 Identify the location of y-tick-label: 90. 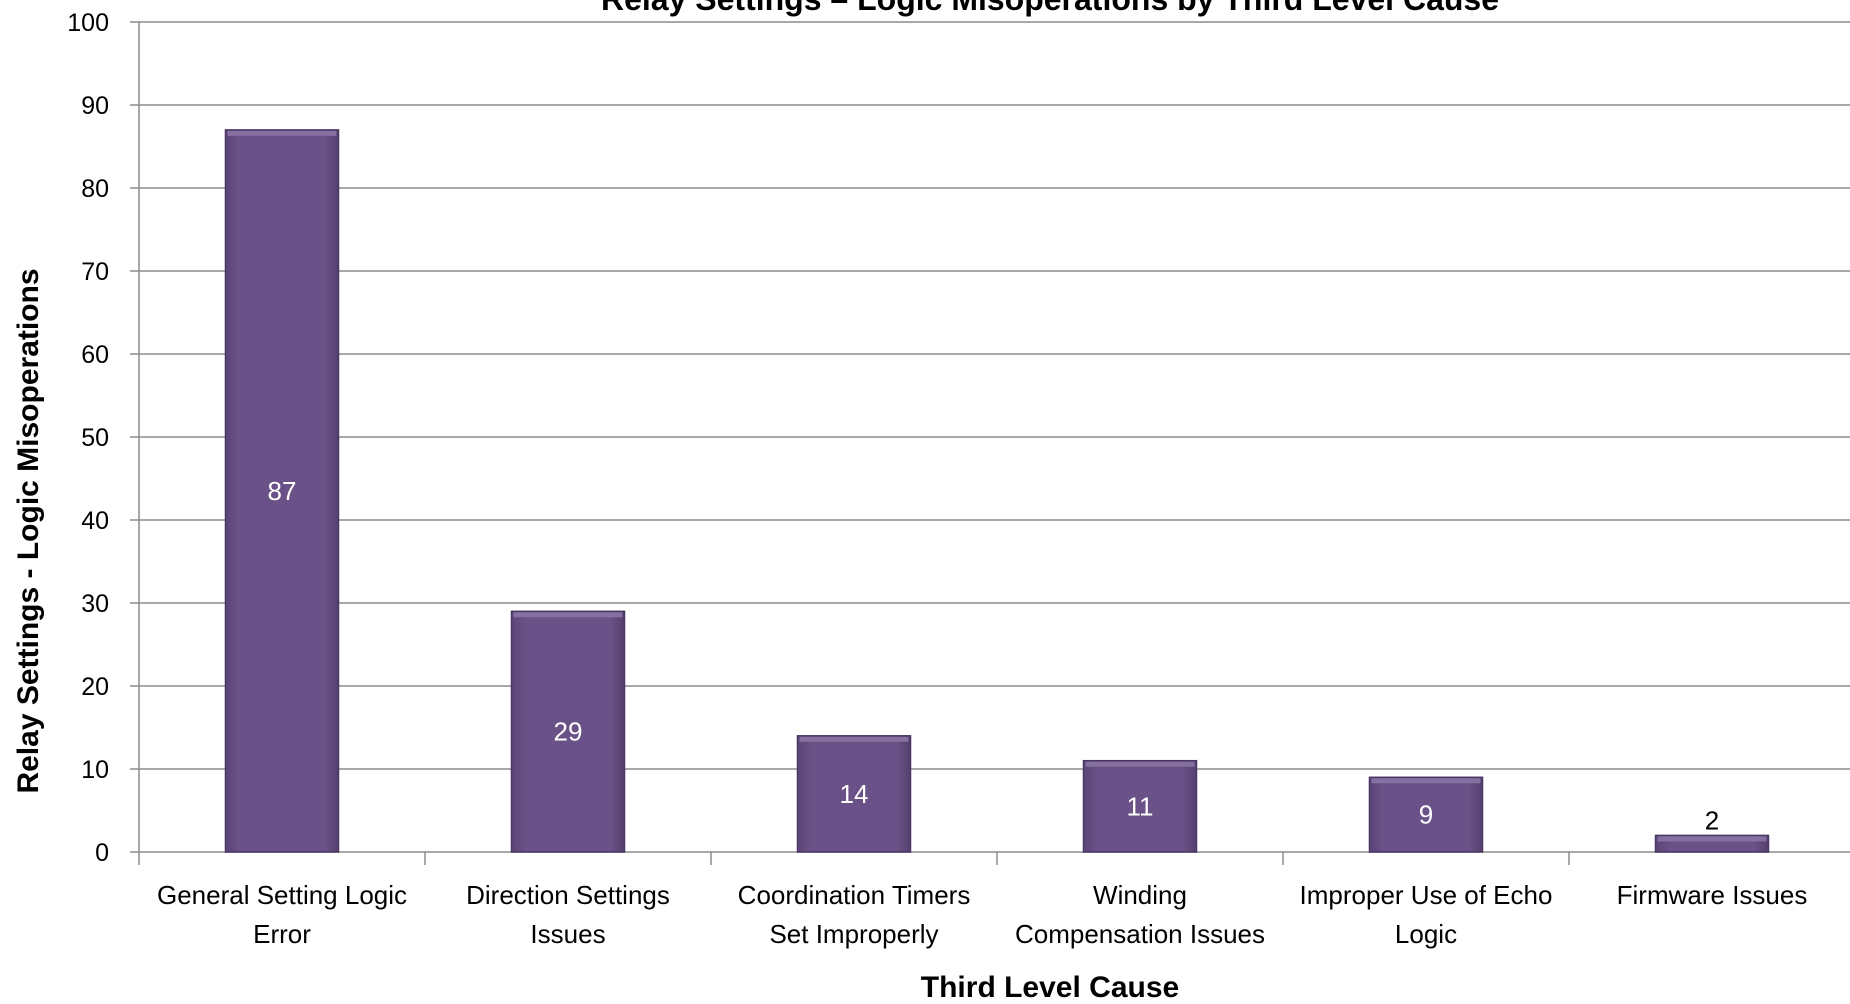
(95, 106).